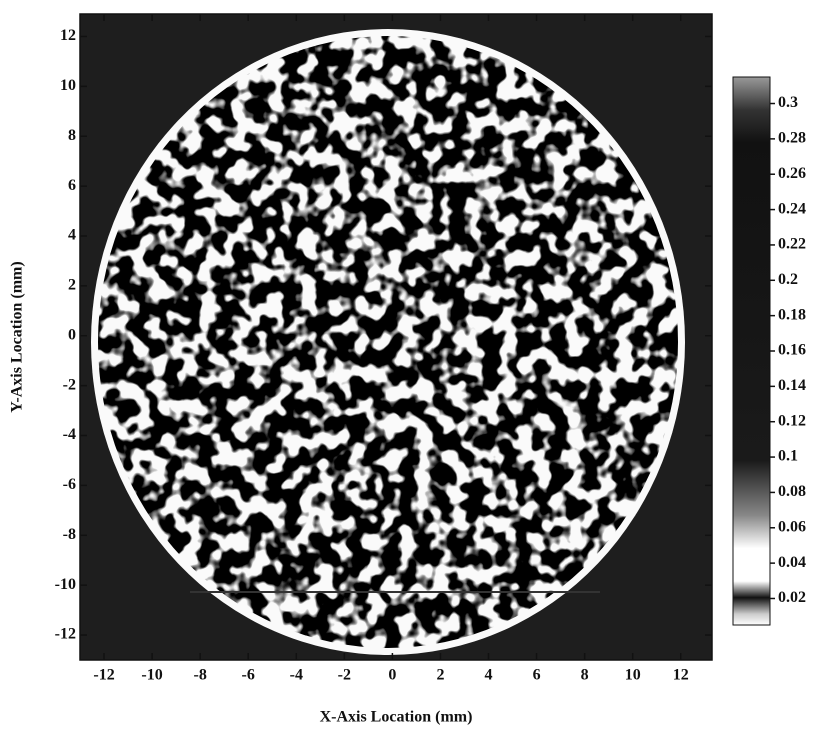 This screenshot has height=732, width=828. Describe the element at coordinates (792, 138) in the screenshot. I see `colorbar-tick-label: 0.28` at that location.